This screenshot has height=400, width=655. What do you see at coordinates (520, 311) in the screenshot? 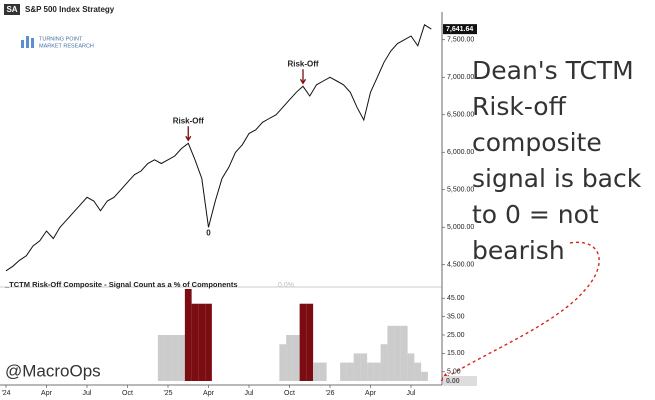
I see `arrow` at bounding box center [520, 311].